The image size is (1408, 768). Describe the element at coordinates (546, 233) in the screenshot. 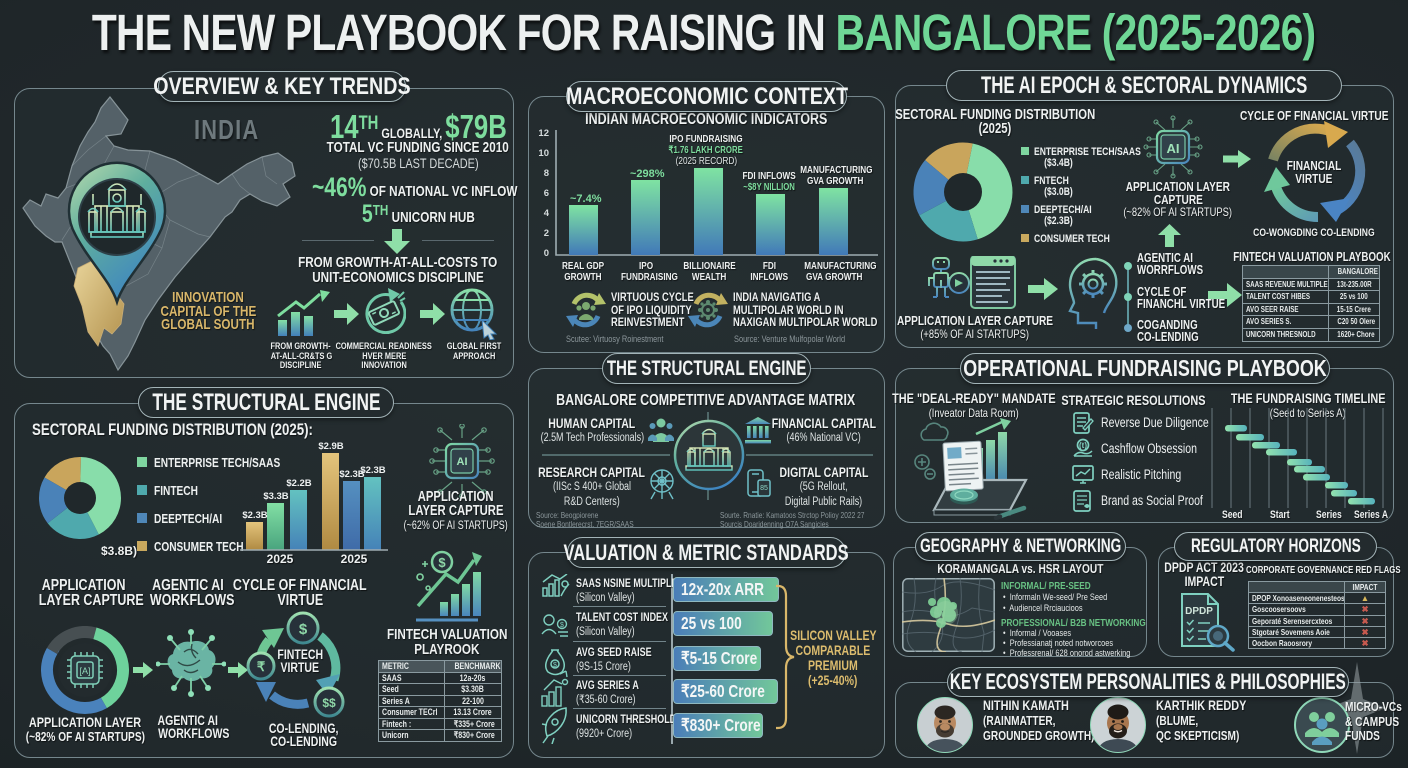

I see `svg-text: 2` at that location.